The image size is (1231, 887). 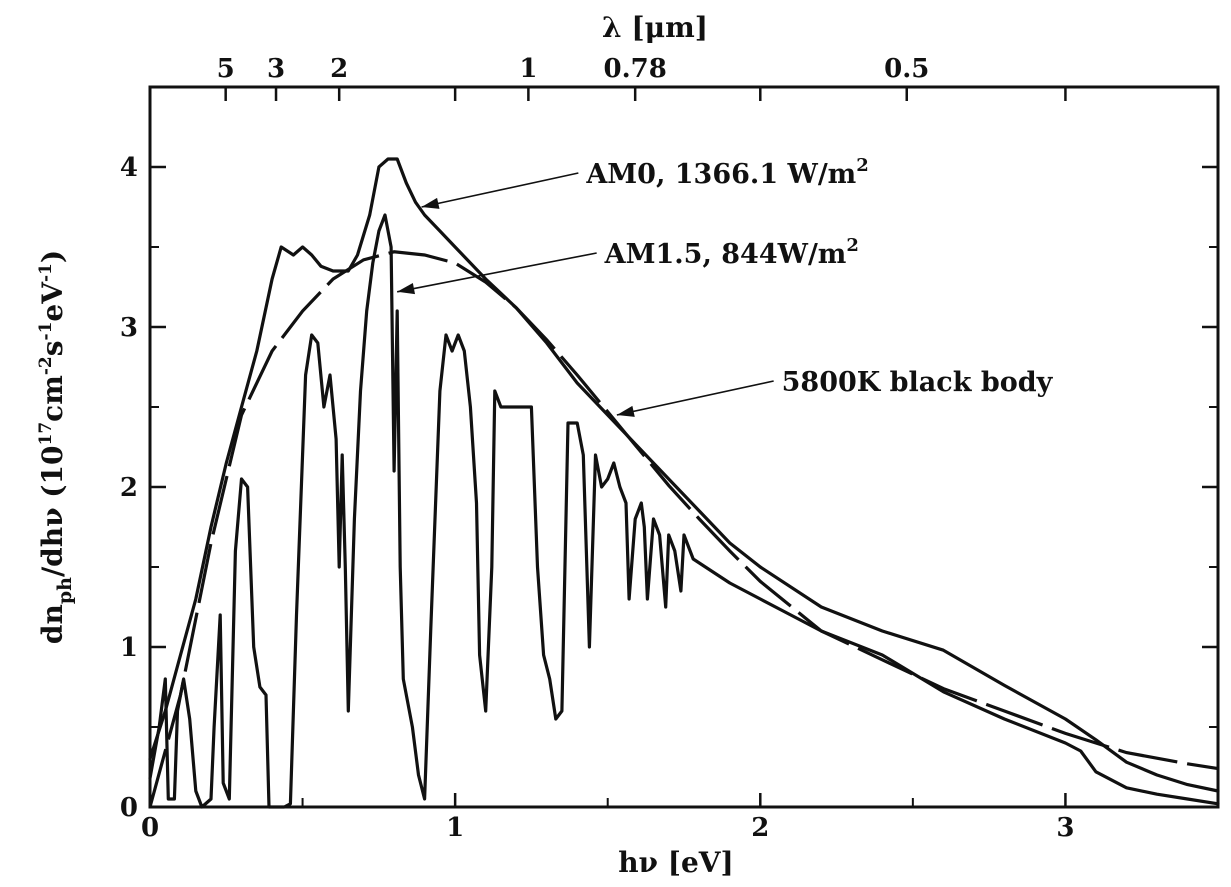 I want to click on annotation-am0: AM0, 1366.1 W/m2, so click(x=726, y=172).